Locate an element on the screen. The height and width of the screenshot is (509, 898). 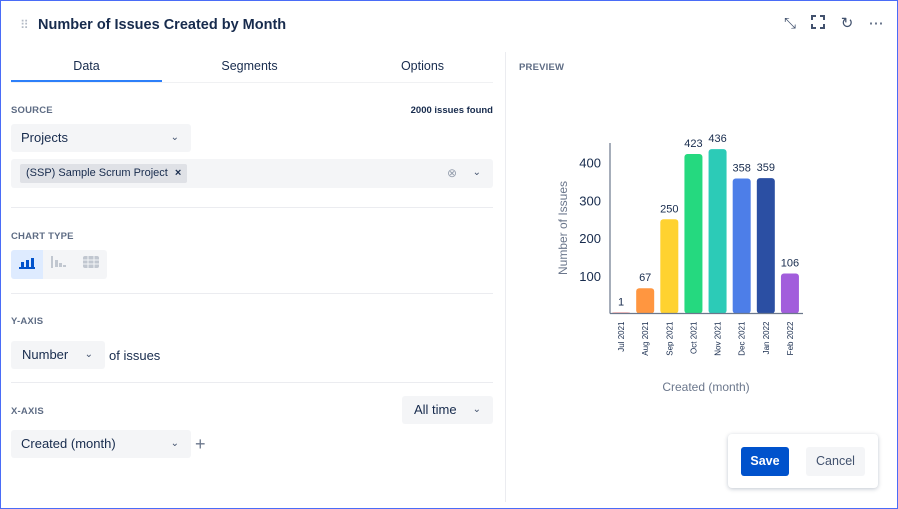
x-tick-label: Sep 2021 is located at coordinates (669, 338).